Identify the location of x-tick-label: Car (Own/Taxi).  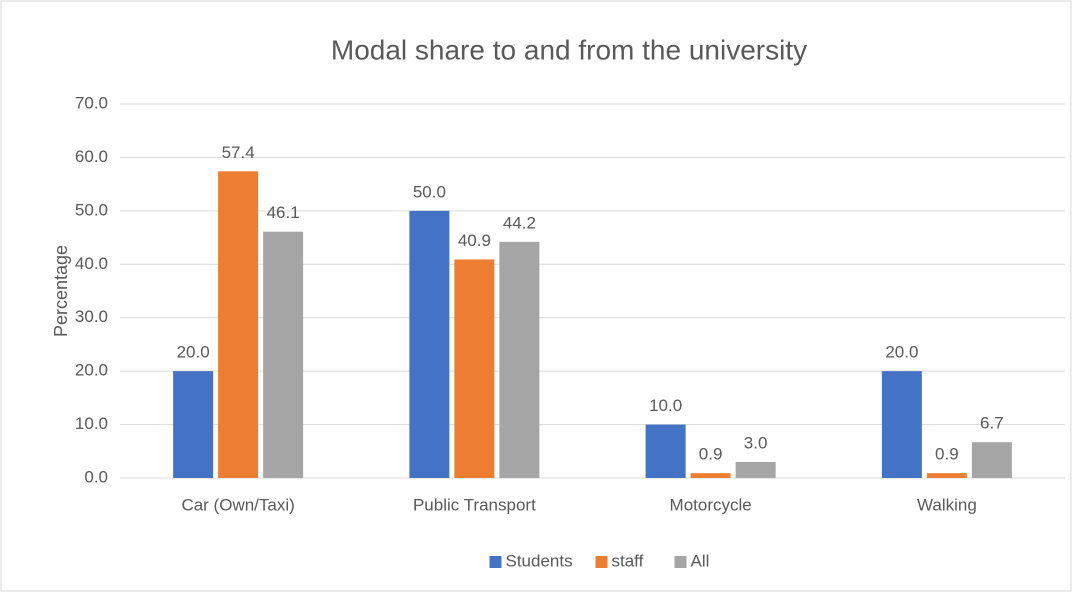
(237, 504).